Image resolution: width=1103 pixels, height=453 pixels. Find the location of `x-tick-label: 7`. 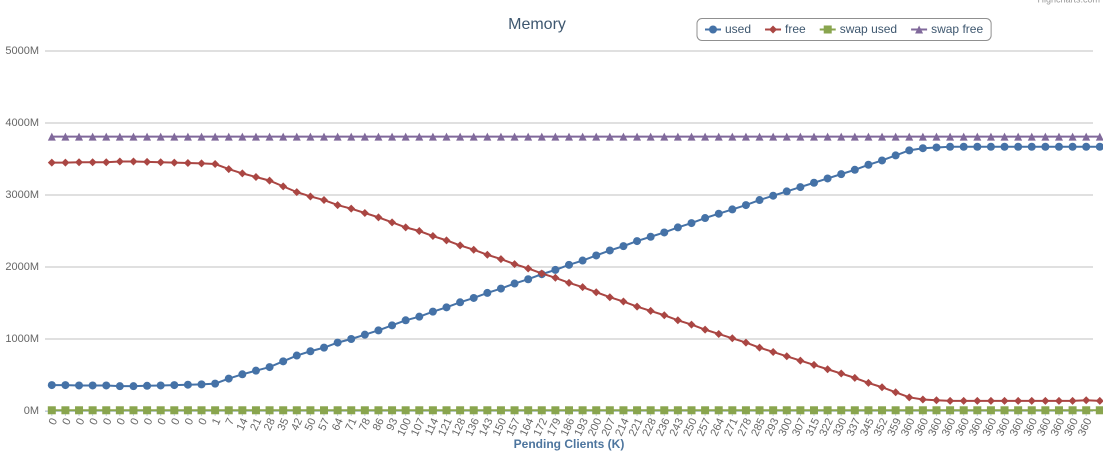

x-tick-label: 7 is located at coordinates (230, 421).